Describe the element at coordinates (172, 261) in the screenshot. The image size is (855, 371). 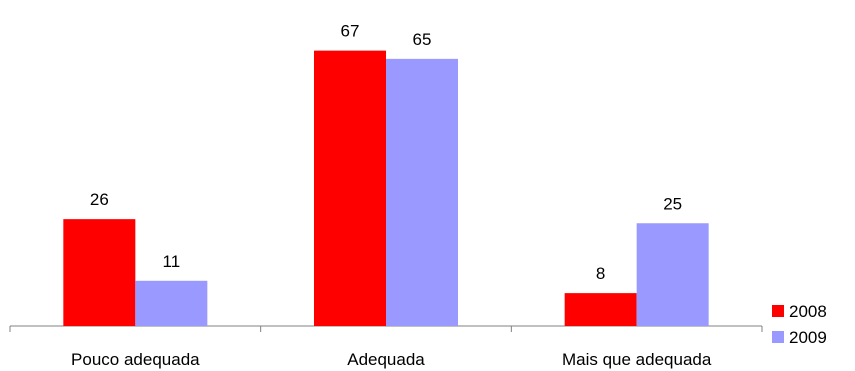
I see `data-label-2009-1: 11` at that location.